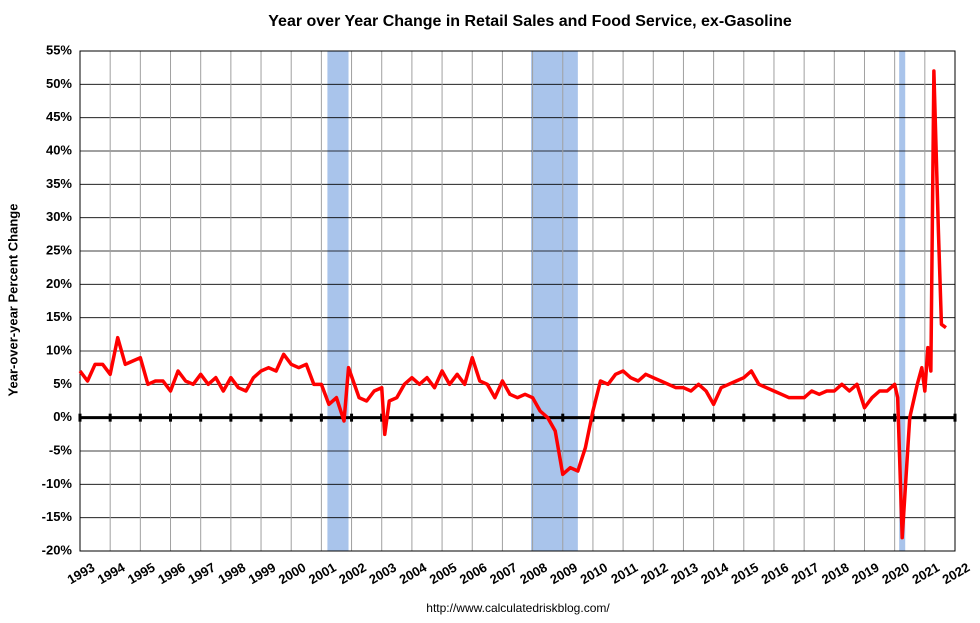  What do you see at coordinates (956, 573) in the screenshot?
I see `x-tick-label: 2022` at bounding box center [956, 573].